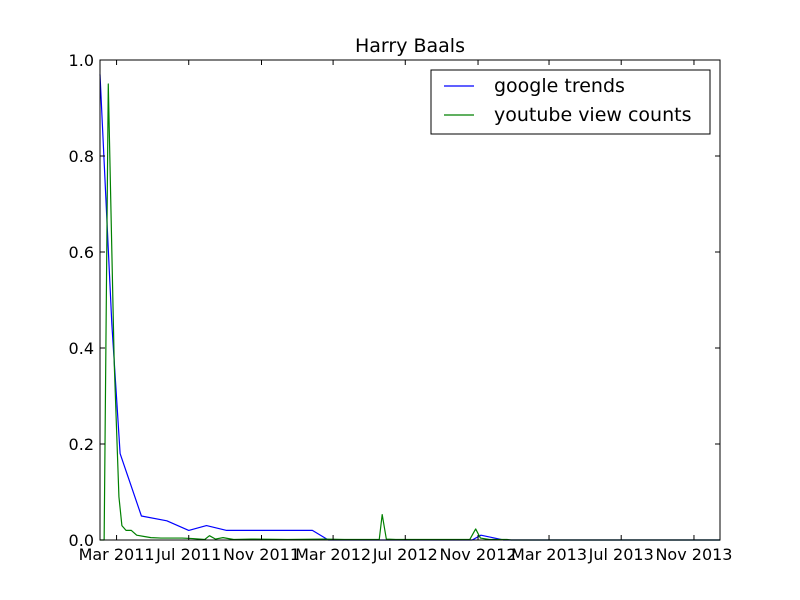 The height and width of the screenshot is (600, 800). I want to click on x-tick-label: Mar 2013, so click(549, 554).